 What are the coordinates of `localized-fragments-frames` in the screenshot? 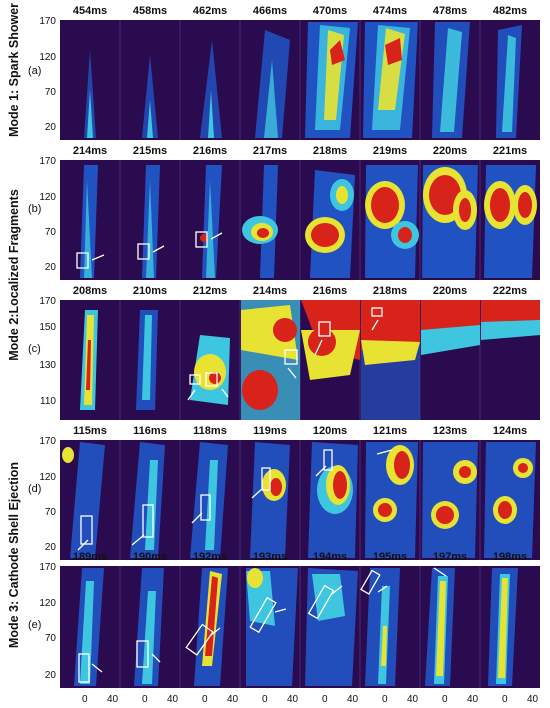 It's located at (306, 220).